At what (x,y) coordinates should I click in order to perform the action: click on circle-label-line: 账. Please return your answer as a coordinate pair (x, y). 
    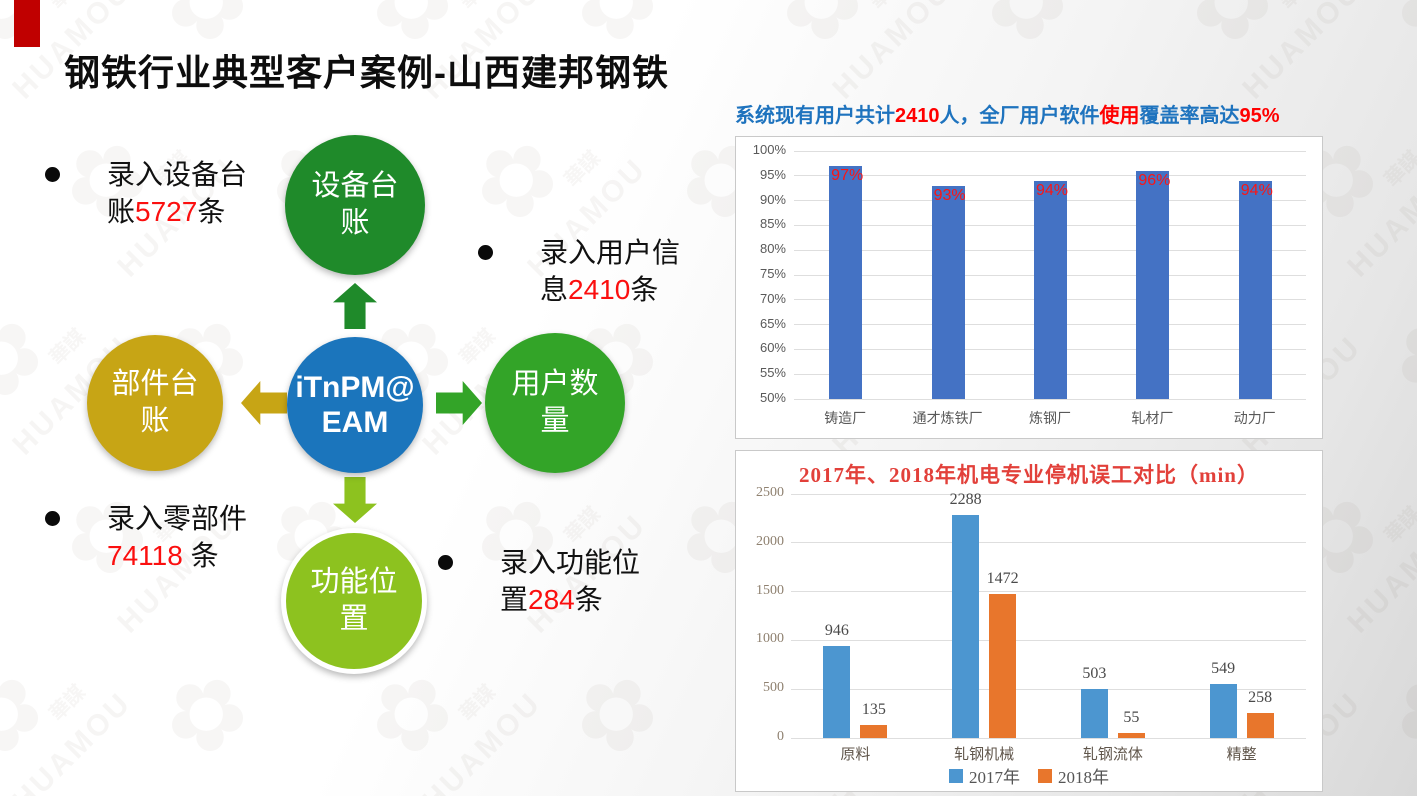
    Looking at the image, I should click on (355, 223).